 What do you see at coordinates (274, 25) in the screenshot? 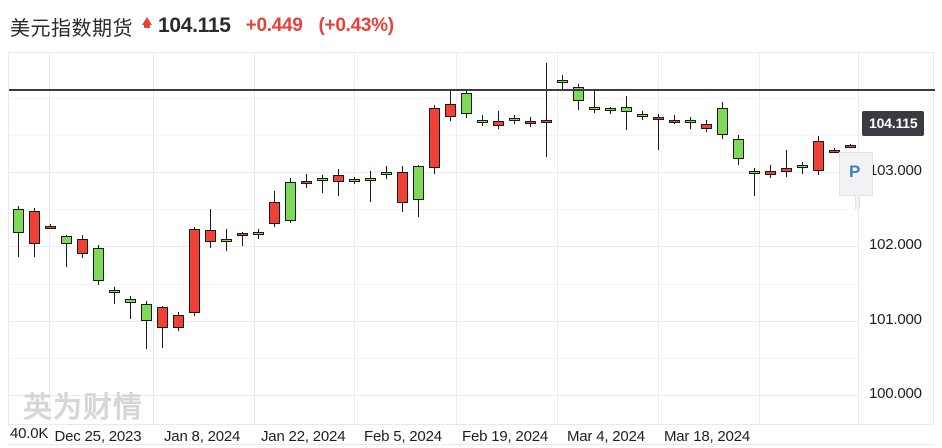
I see `price-change: +0.449` at bounding box center [274, 25].